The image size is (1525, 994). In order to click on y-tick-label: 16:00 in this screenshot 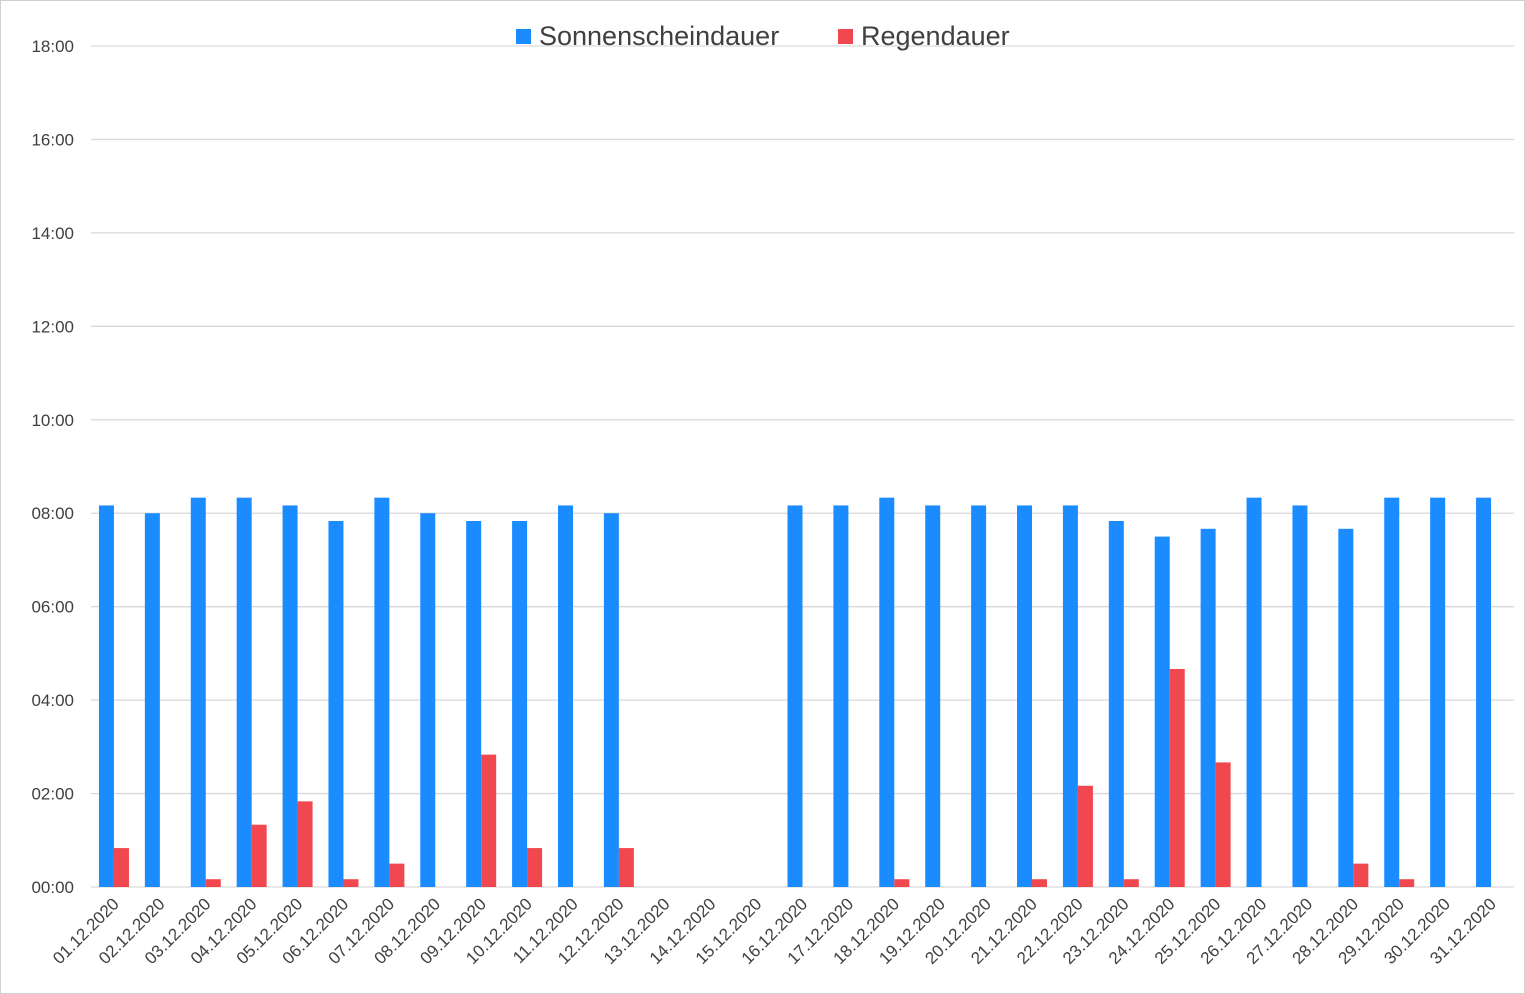, I will do `click(52, 139)`.